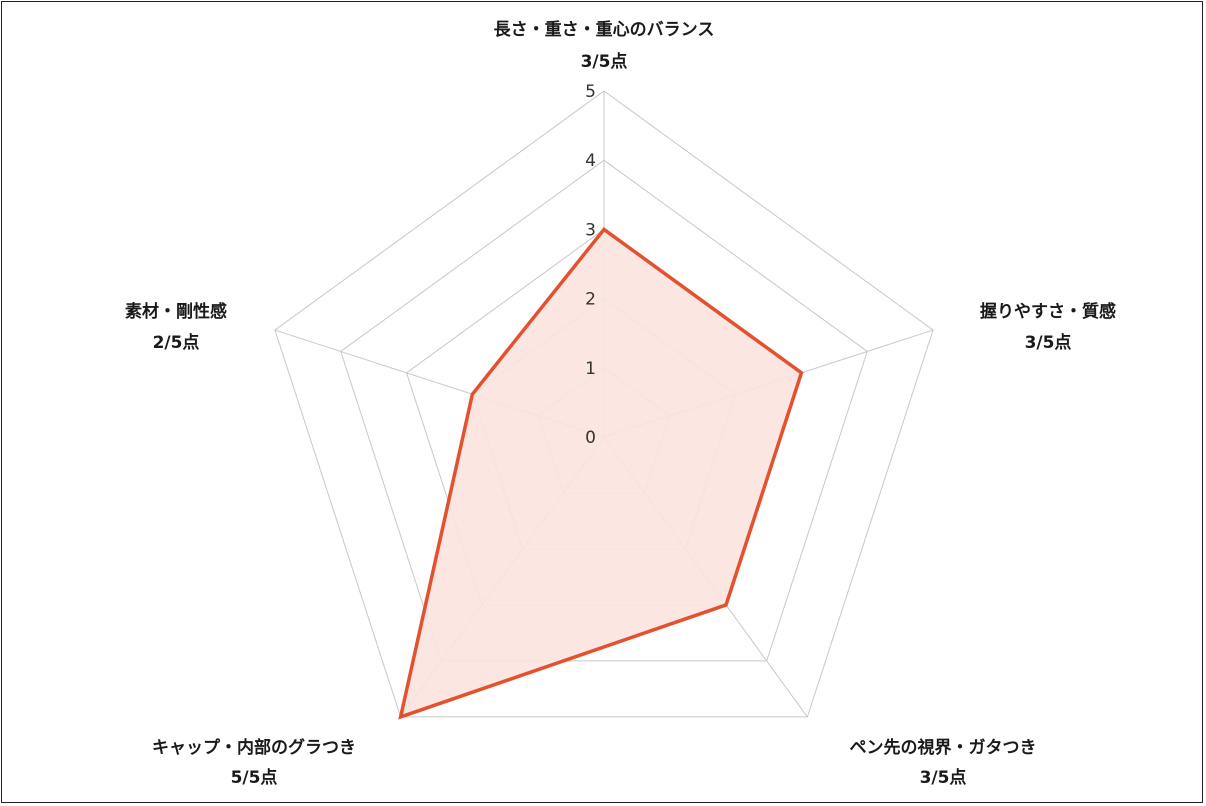 This screenshot has height=806, width=1206. I want to click on axis-label-2: 握りやすさ・質感, so click(1048, 311).